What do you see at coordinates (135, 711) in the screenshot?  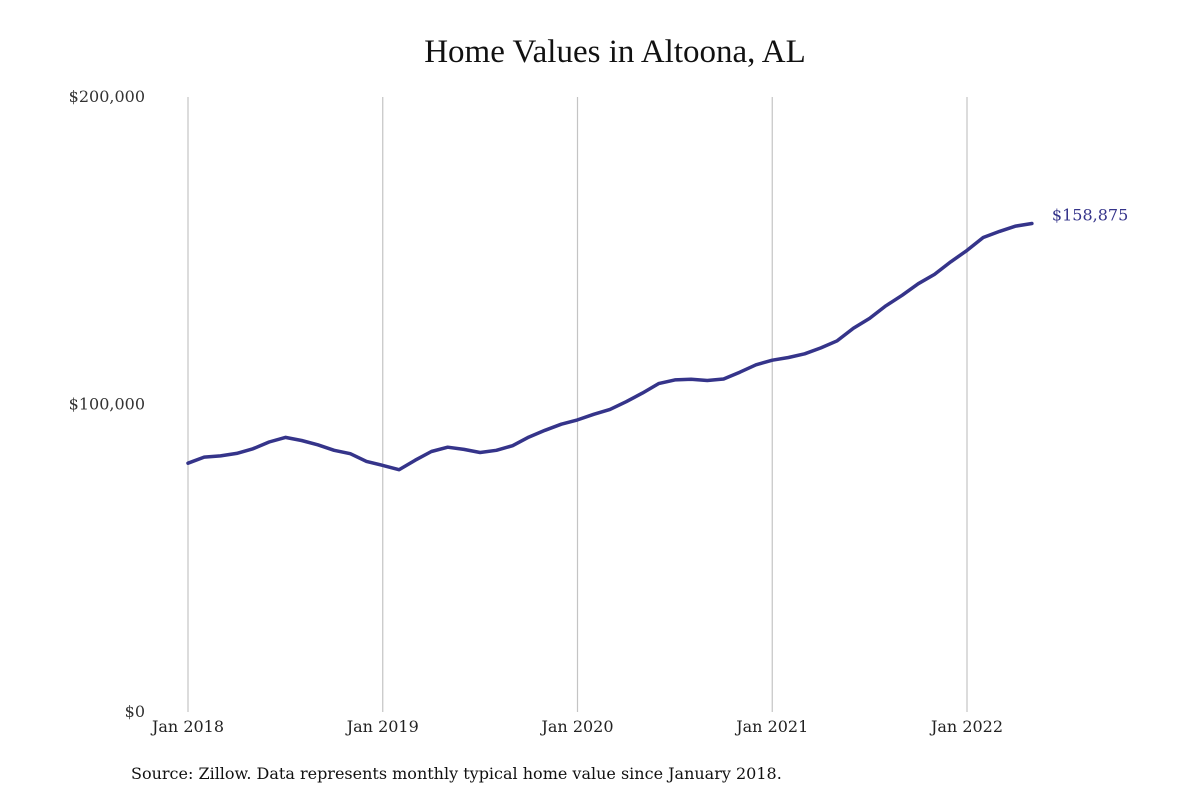 I see `y-tick-label: $0` at bounding box center [135, 711].